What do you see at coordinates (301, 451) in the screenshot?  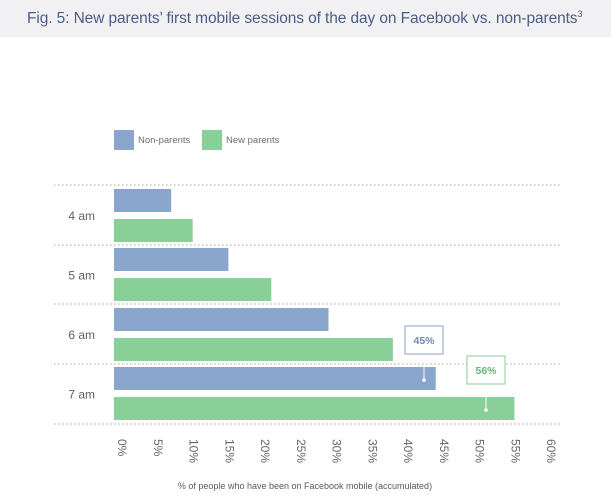 I see `x-tick-label: 25%` at bounding box center [301, 451].